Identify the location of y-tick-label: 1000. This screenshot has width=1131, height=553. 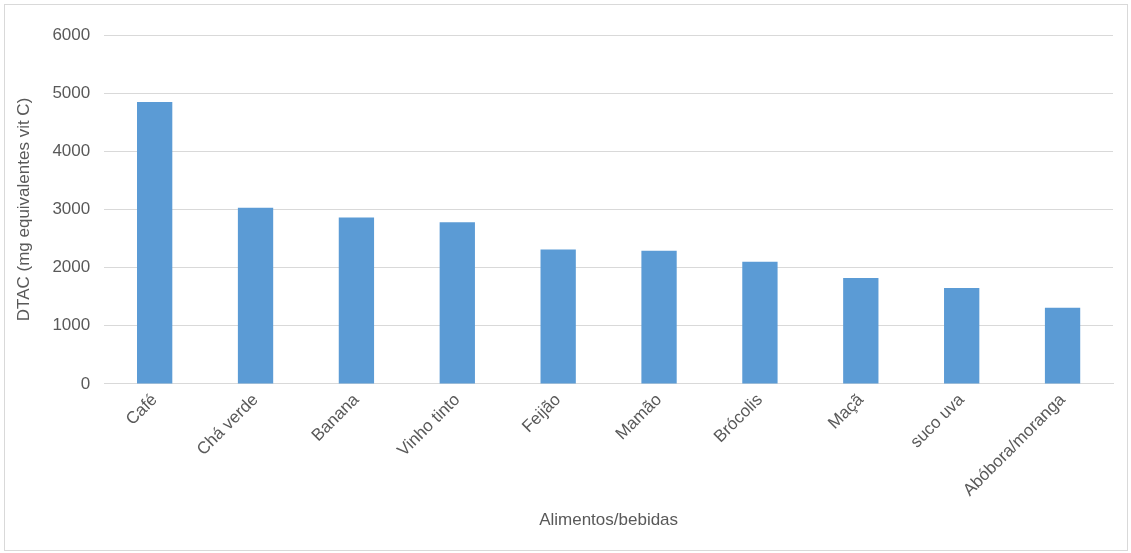
(71, 325).